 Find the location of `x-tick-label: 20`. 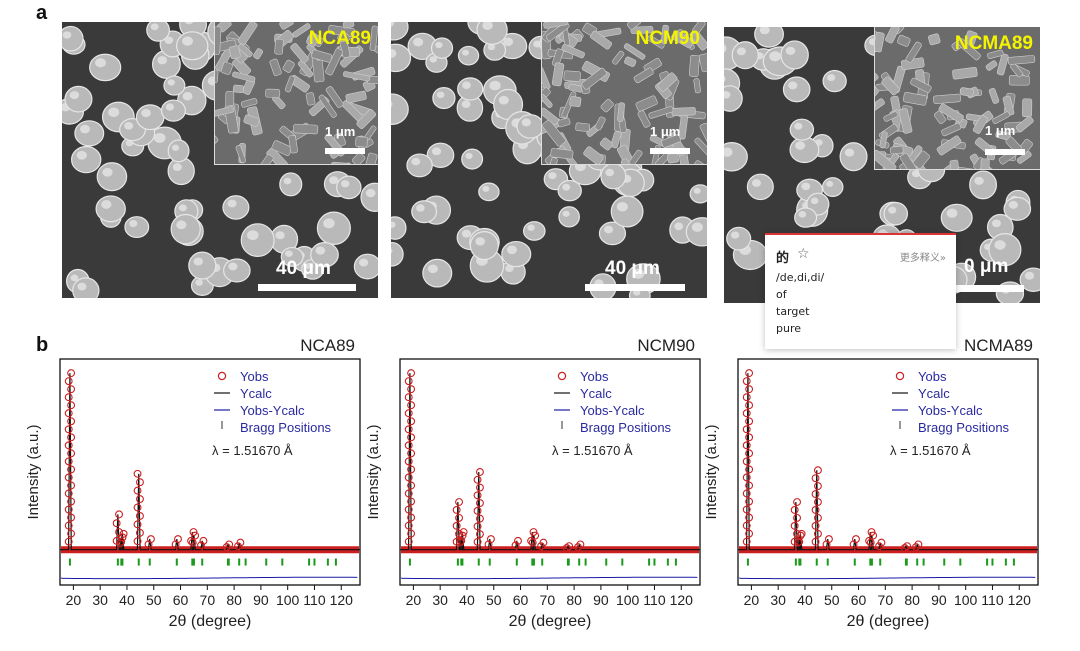

x-tick-label: 20 is located at coordinates (414, 600).